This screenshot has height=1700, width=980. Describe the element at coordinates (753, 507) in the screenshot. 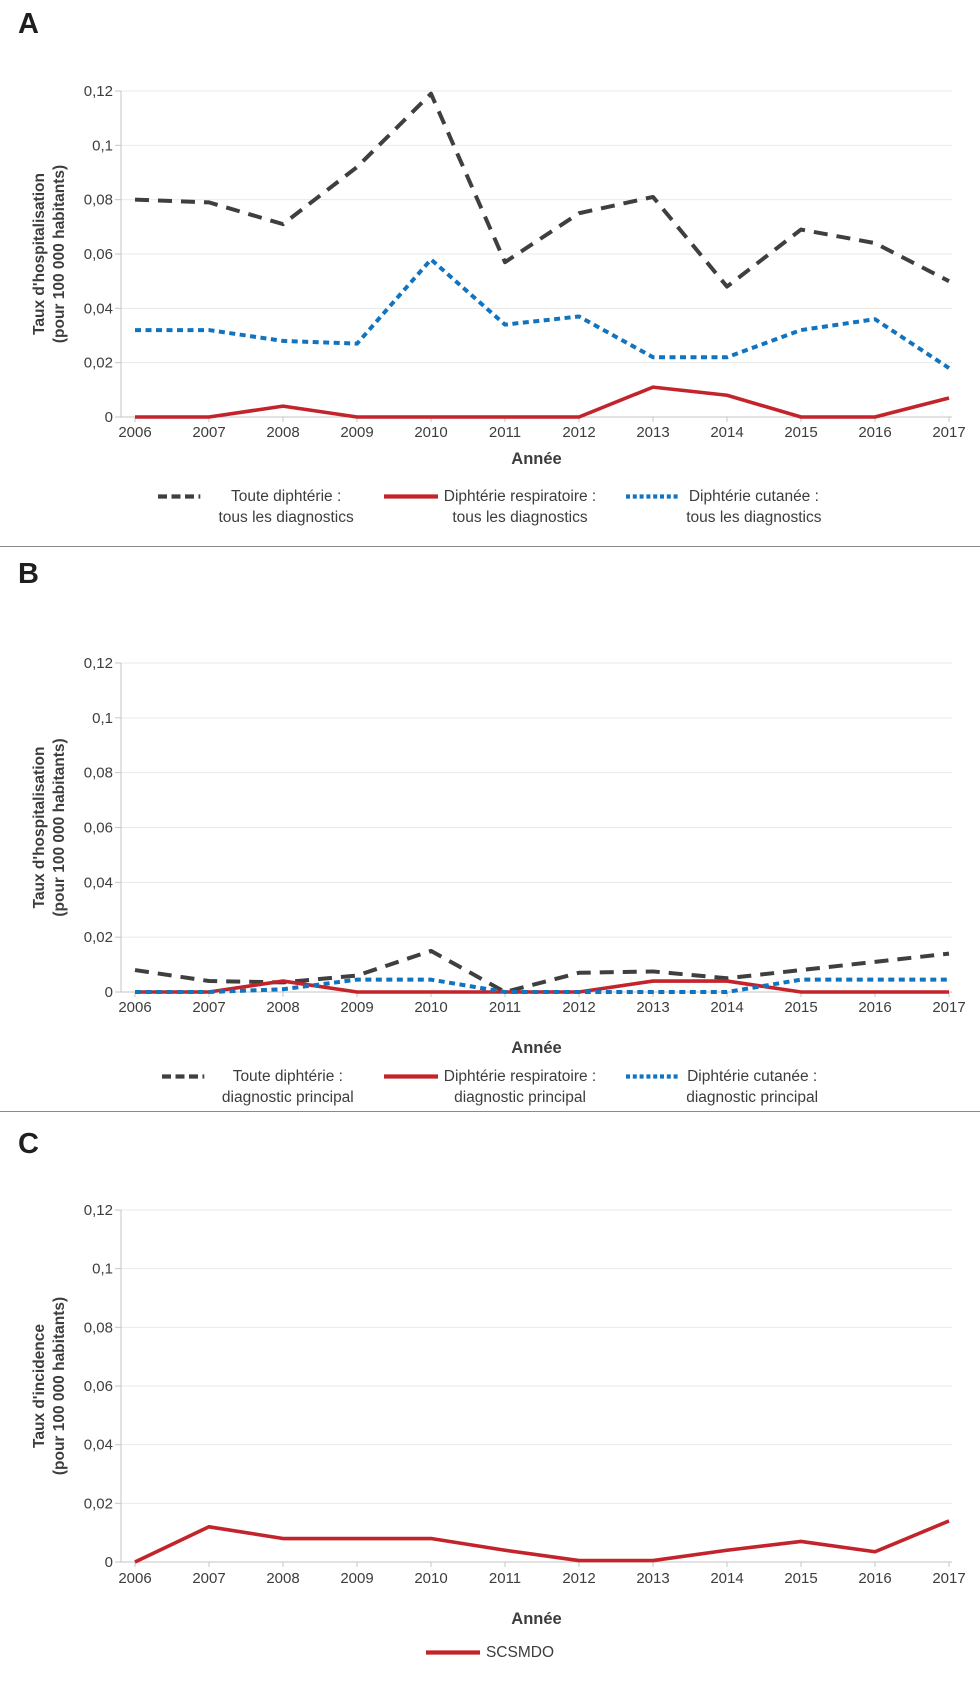

I see `legend-label: Diphtérie cutanée : tous les diagnostics` at that location.